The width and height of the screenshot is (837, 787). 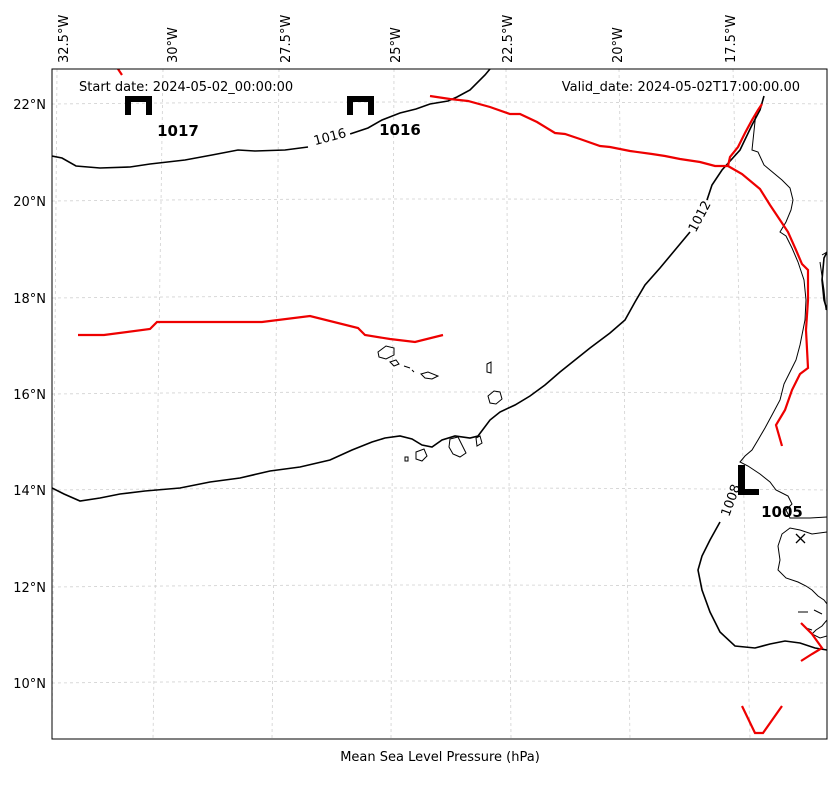 What do you see at coordinates (386, 352) in the screenshot?
I see `island-santo-antao` at bounding box center [386, 352].